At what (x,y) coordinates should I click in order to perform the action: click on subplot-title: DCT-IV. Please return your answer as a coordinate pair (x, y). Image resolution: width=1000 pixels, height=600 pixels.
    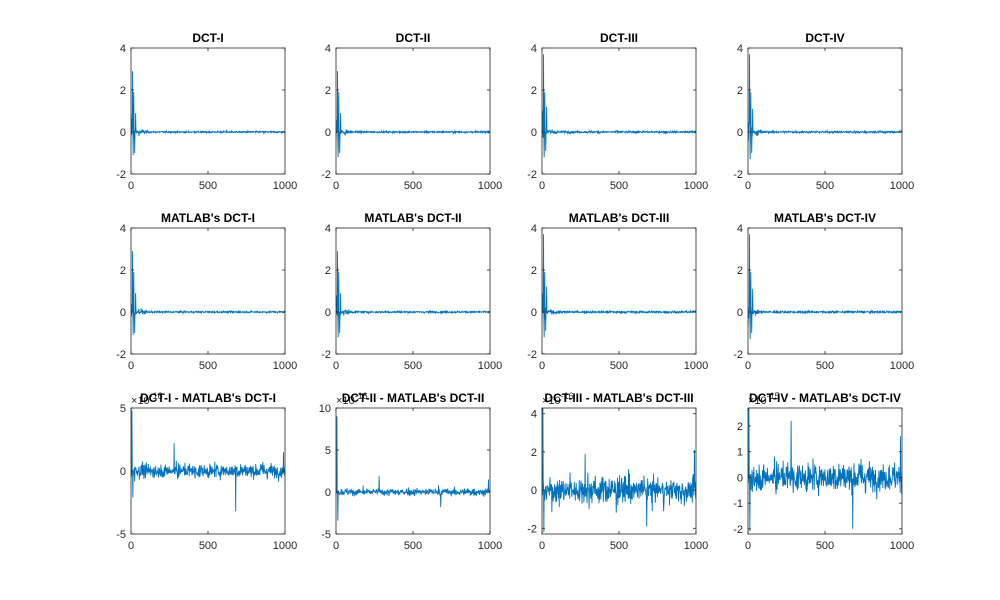
    Looking at the image, I should click on (824, 38).